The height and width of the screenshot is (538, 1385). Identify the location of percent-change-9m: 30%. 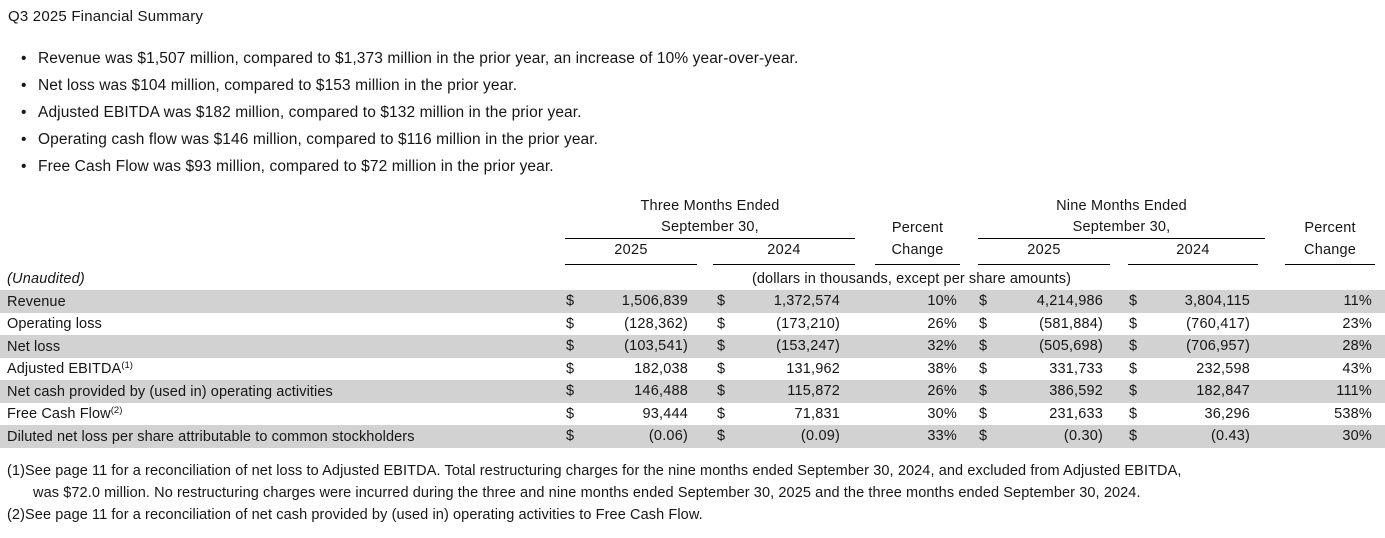
(1357, 436).